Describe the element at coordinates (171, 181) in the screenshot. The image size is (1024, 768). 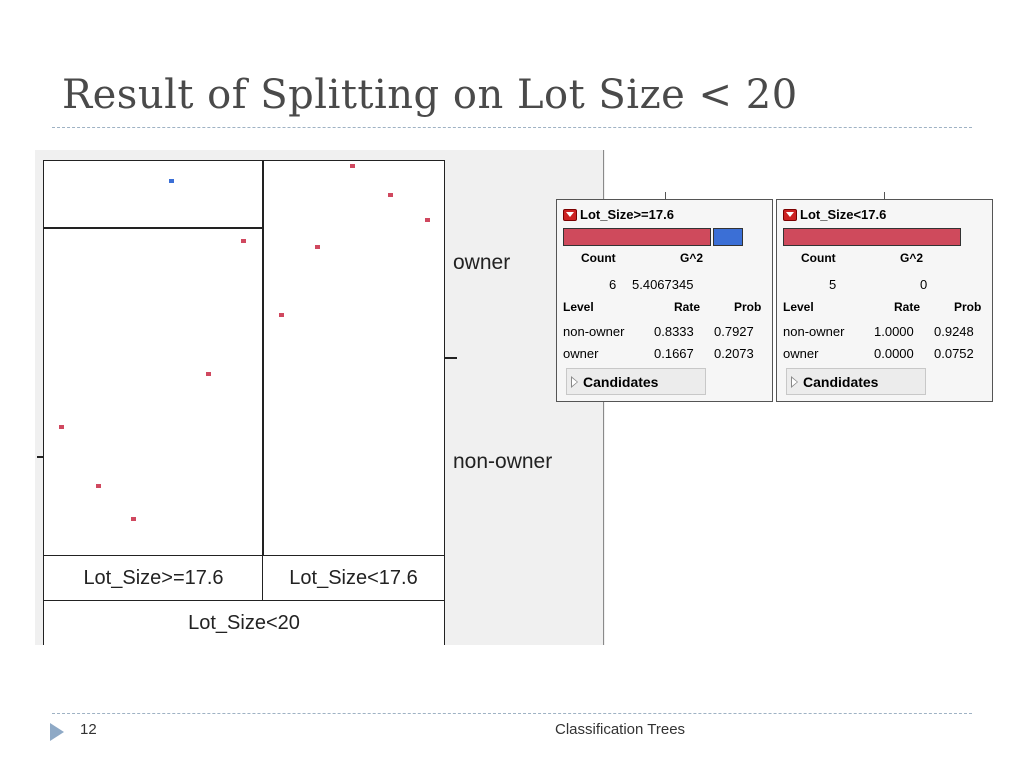
I see `data-point-owner` at that location.